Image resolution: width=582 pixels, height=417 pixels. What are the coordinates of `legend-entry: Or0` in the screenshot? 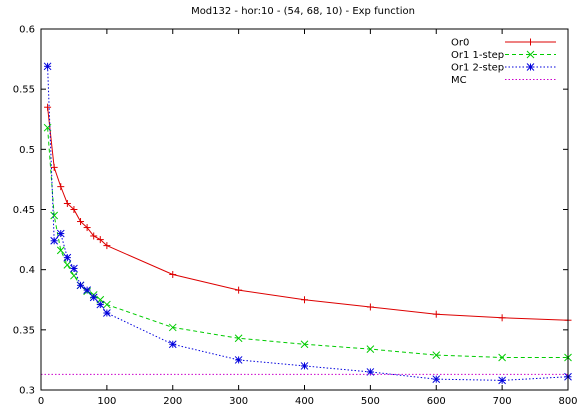 It's located at (503, 43).